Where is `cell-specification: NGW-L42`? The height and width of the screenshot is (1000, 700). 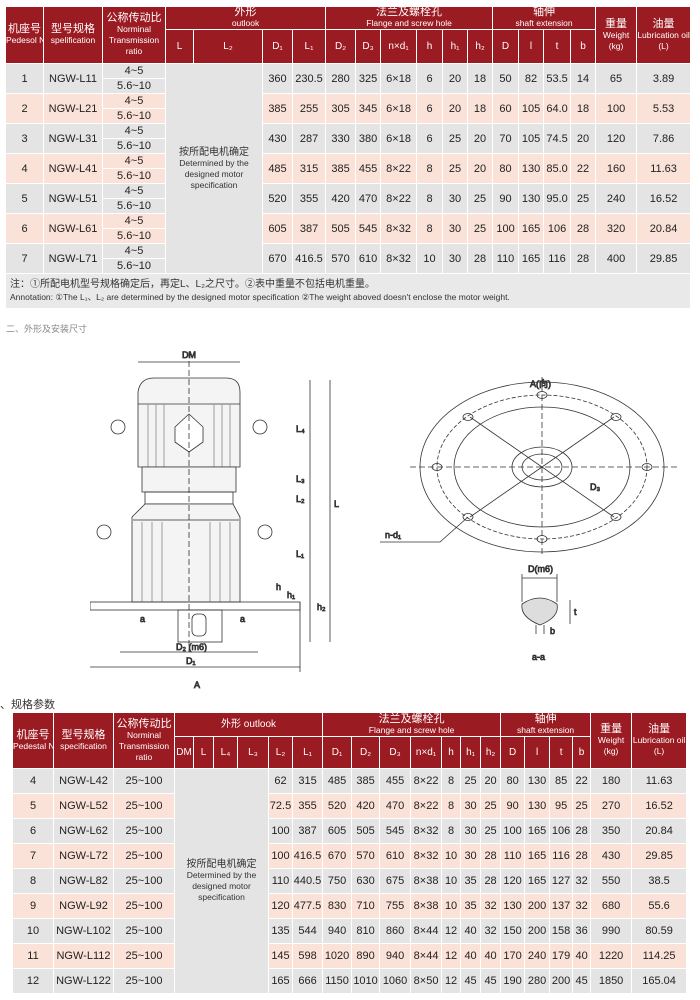 cell-specification: NGW-L42 is located at coordinates (83, 781).